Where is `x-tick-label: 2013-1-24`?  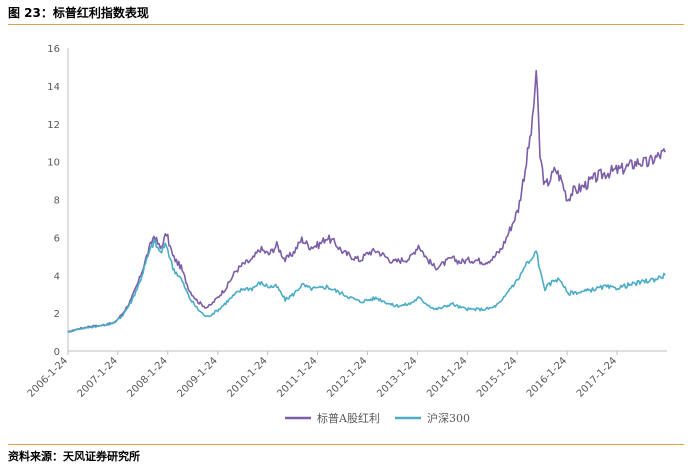 x-tick-label: 2013-1-24 is located at coordinates (397, 377).